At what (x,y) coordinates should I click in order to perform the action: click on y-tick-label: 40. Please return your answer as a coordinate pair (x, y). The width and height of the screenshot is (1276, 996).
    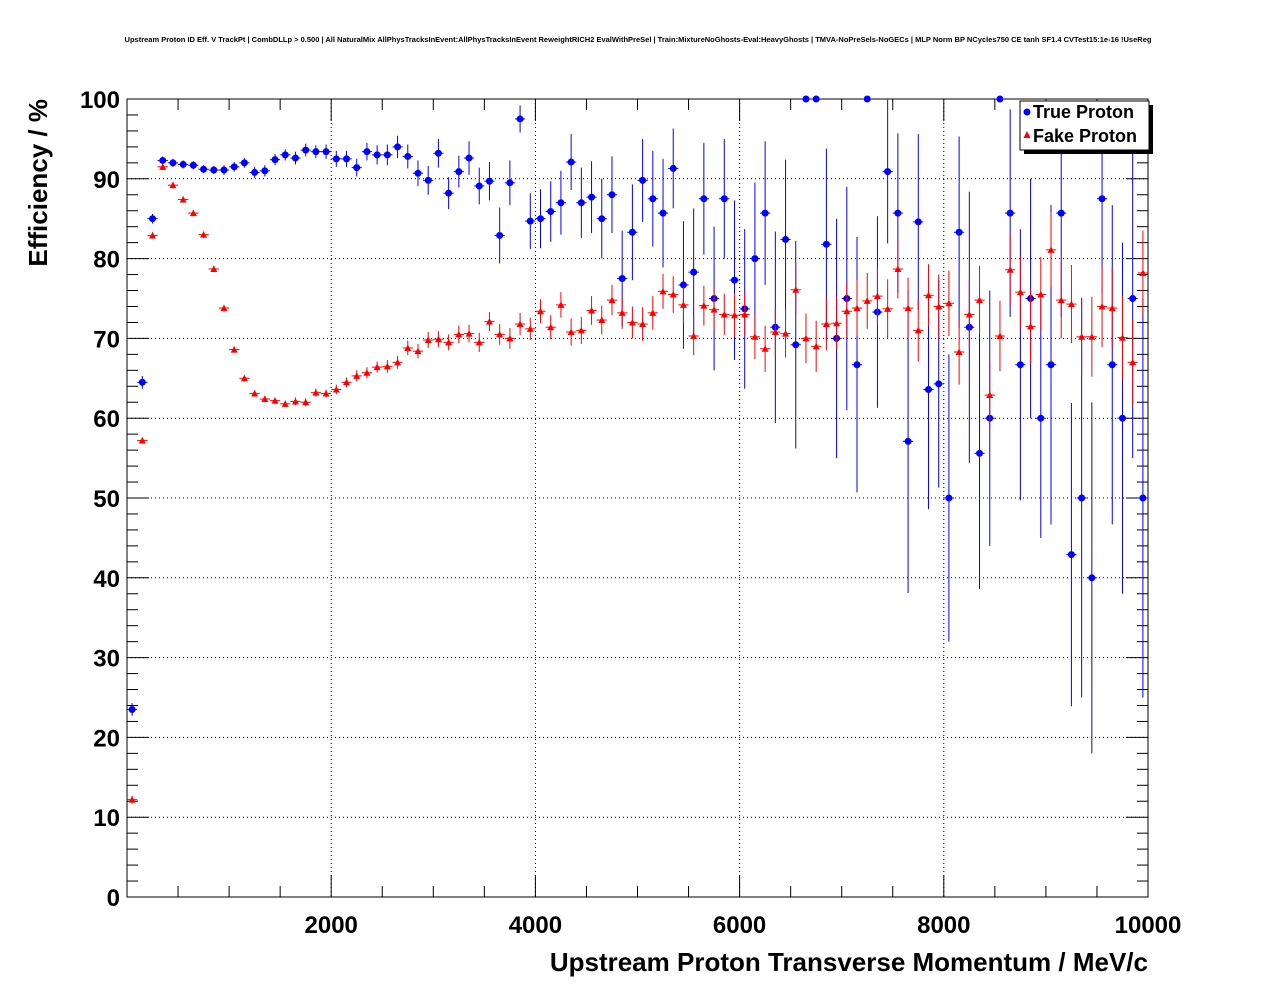
    Looking at the image, I should click on (106, 579).